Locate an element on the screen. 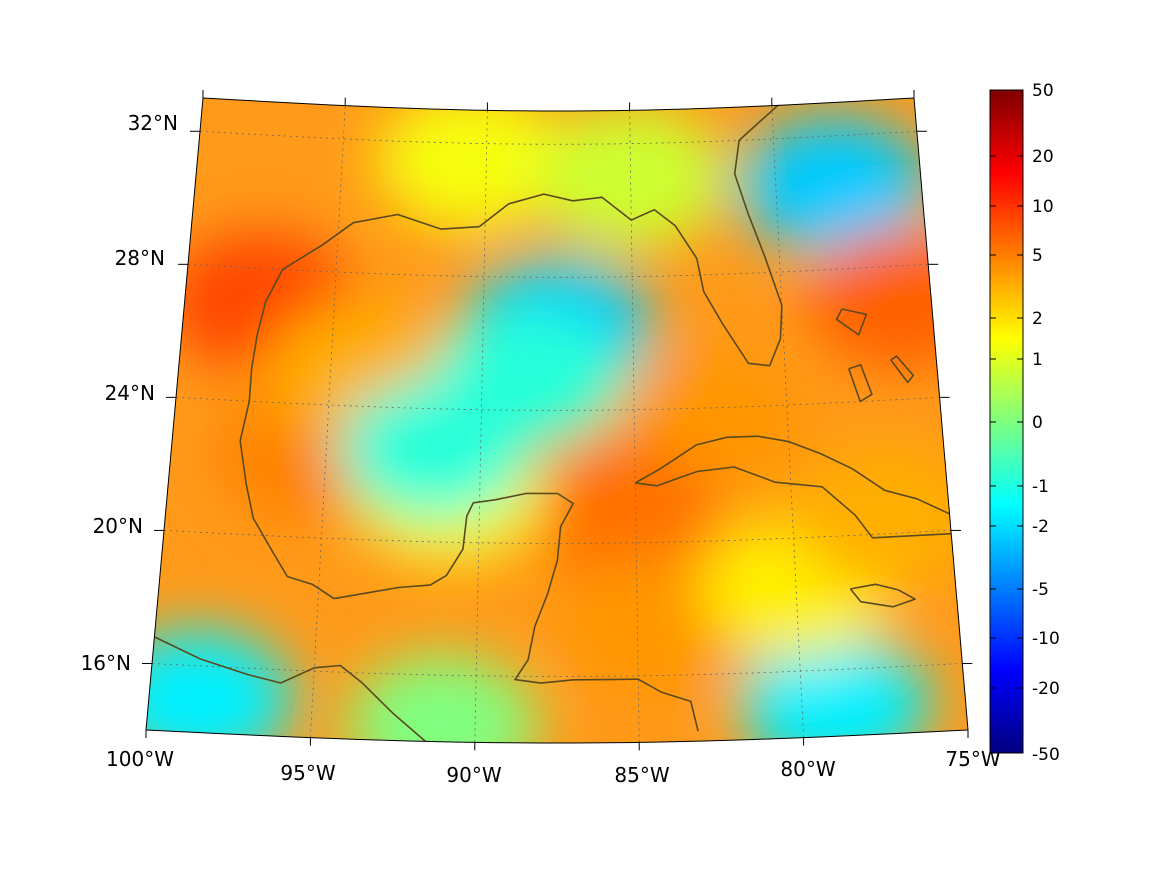 The width and height of the screenshot is (1167, 875). colorbar-tick-label: -1 is located at coordinates (1040, 487).